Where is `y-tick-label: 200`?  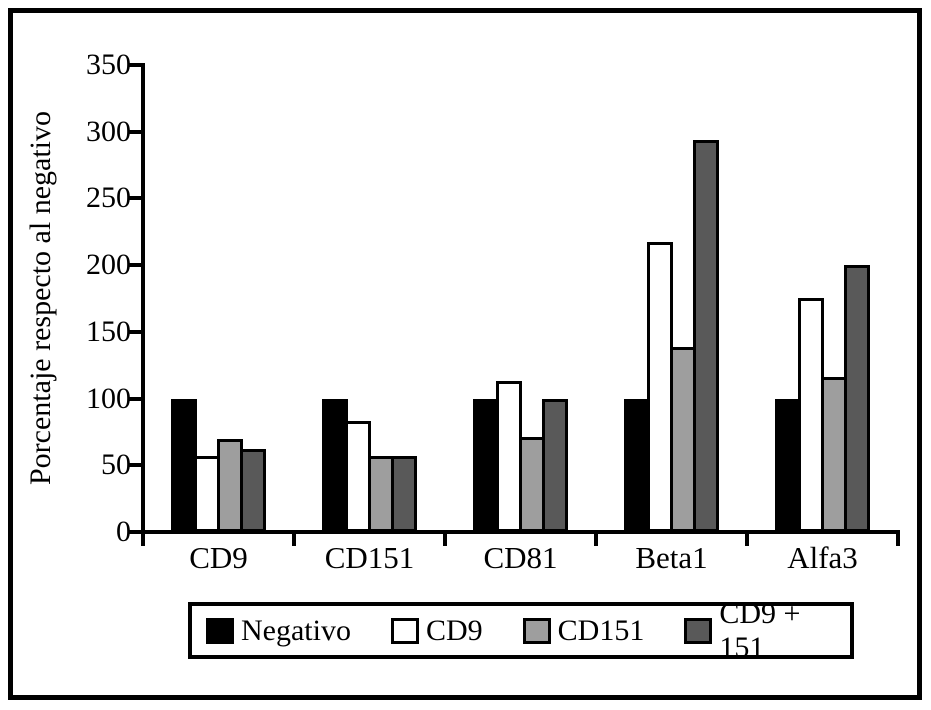
y-tick-label: 200 is located at coordinates (108, 265).